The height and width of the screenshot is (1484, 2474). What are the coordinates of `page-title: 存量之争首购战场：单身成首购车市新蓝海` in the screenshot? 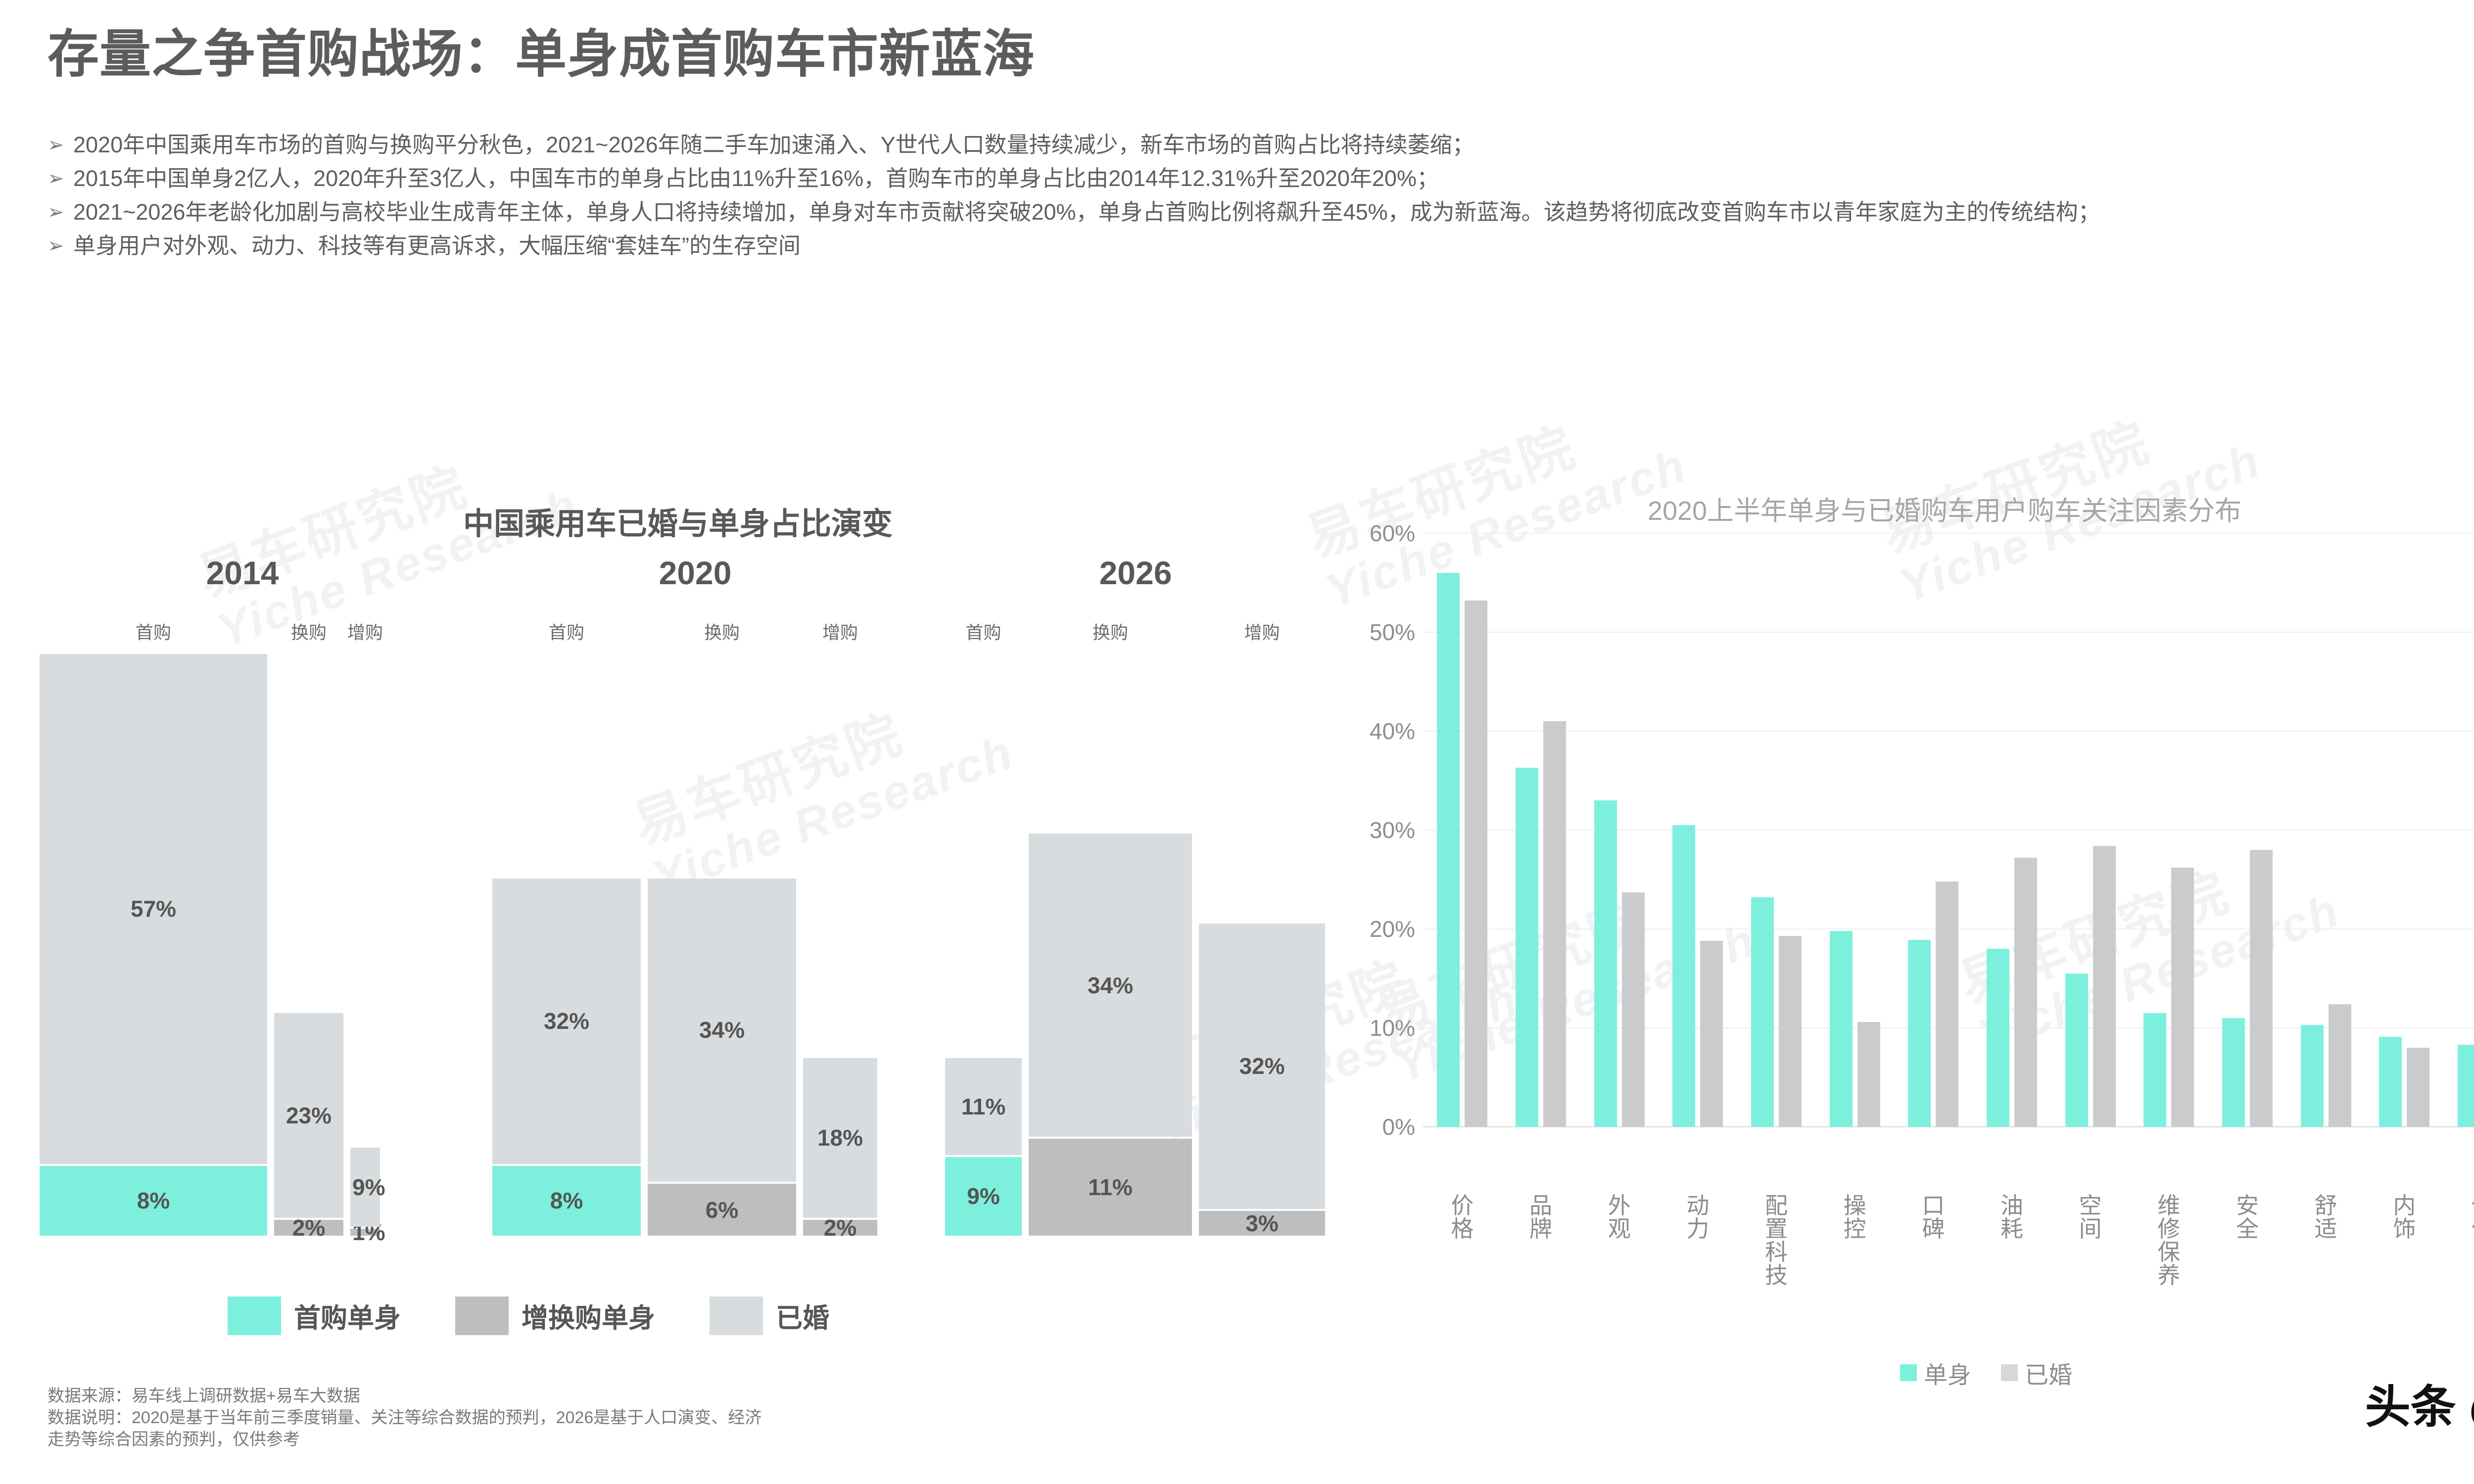 It's located at (541, 54).